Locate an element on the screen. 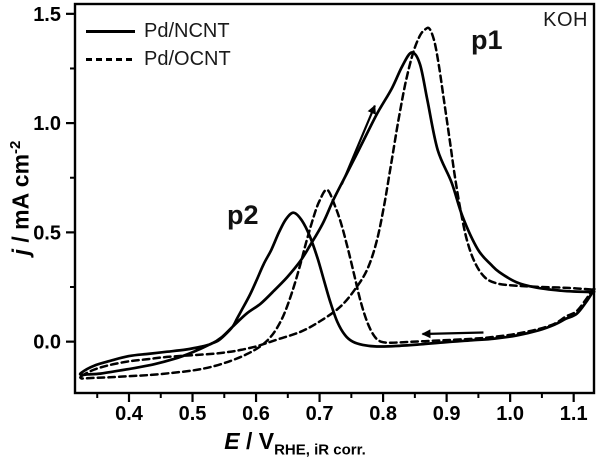 The image size is (605, 468). x-tick-label: 0.5 is located at coordinates (193, 414).